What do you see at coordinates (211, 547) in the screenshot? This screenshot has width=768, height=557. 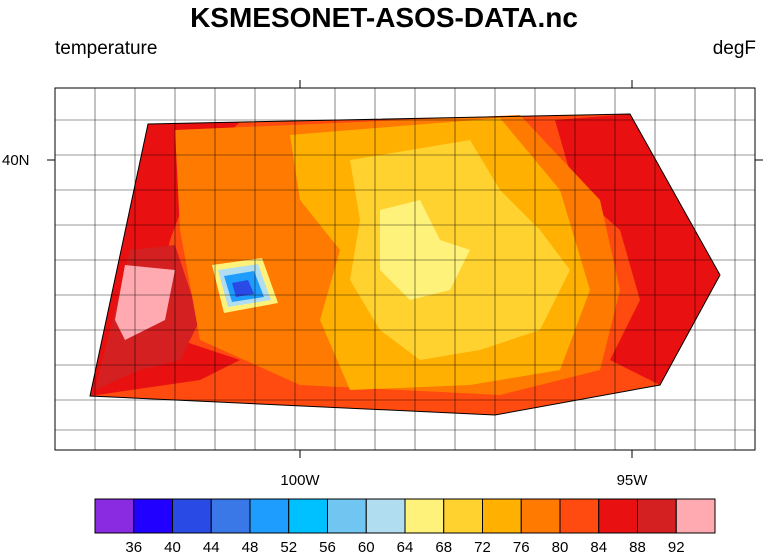 I see `colorbar-tick-label: 44` at bounding box center [211, 547].